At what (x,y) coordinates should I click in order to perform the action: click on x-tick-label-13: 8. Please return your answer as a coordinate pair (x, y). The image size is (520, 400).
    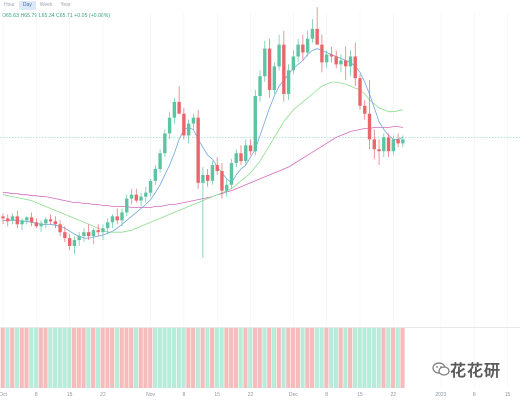
    Looking at the image, I should click on (474, 395).